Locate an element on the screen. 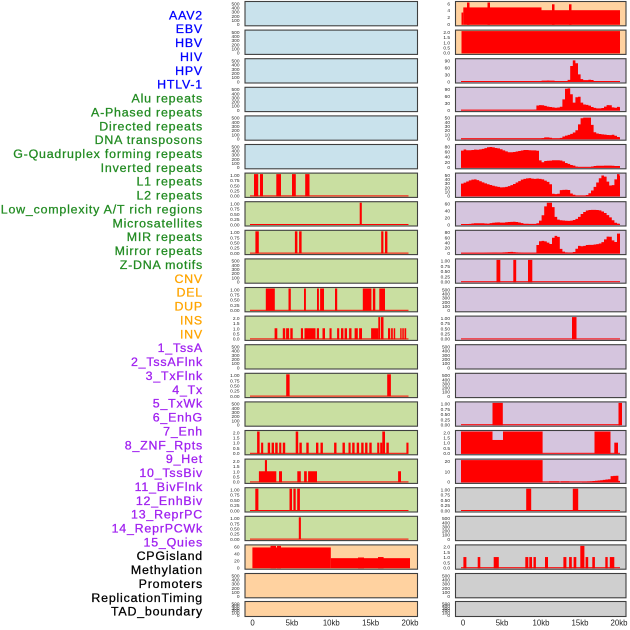 Image resolution: width=630 pixels, height=630 pixels. svg-text: DNA transposons is located at coordinates (149, 140).